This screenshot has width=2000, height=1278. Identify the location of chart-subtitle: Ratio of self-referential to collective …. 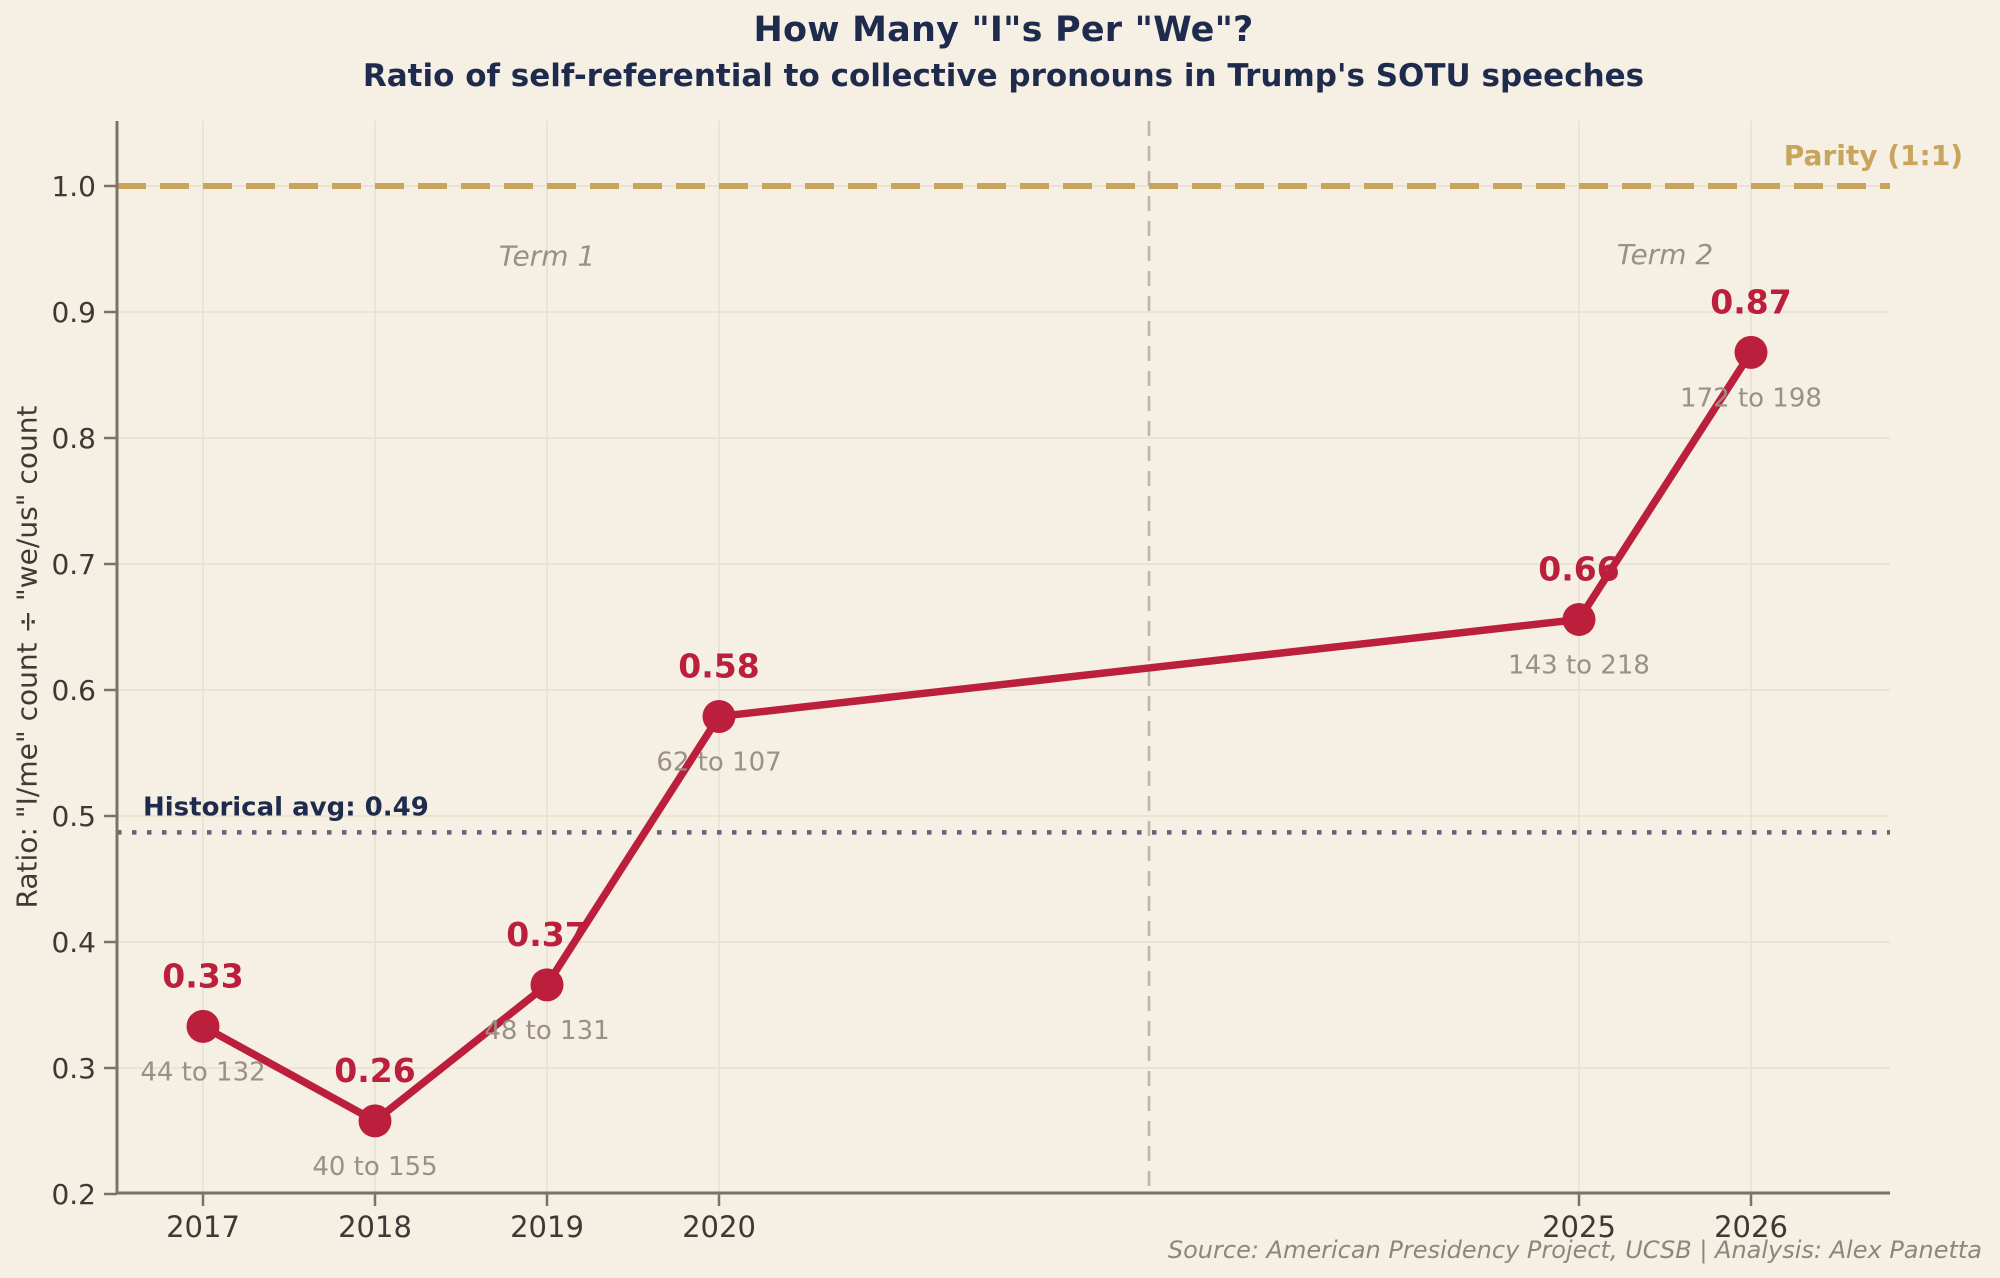
(1003, 76).